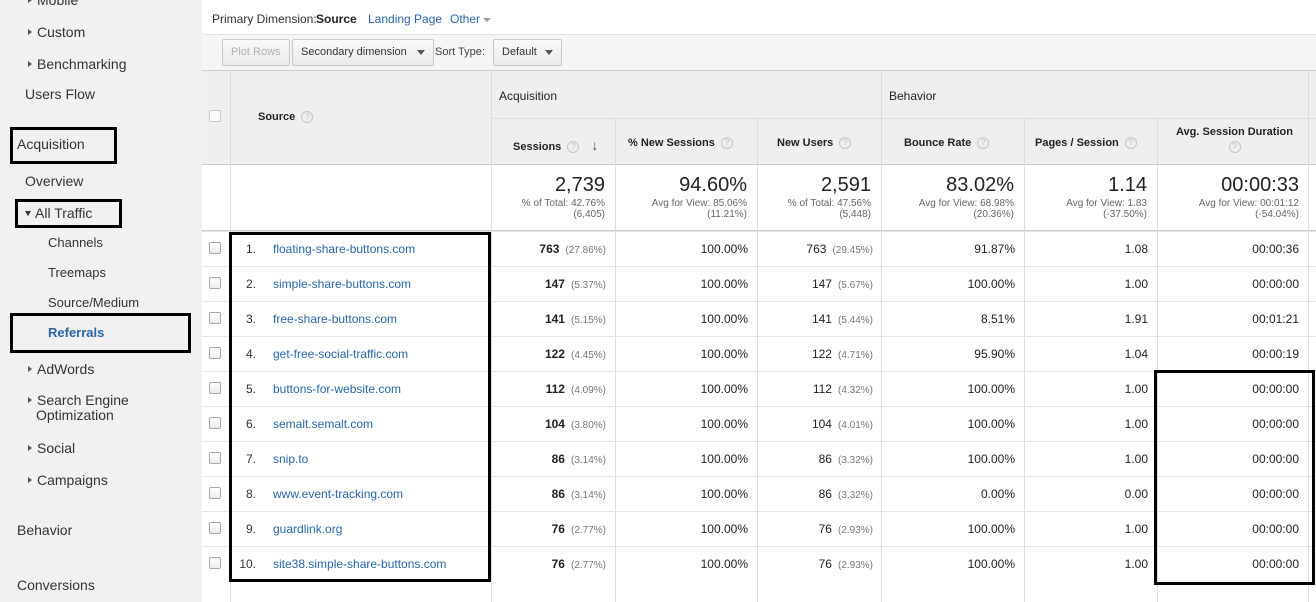 This screenshot has height=602, width=1316. I want to click on plot-rows-button: Plot Rows, so click(256, 52).